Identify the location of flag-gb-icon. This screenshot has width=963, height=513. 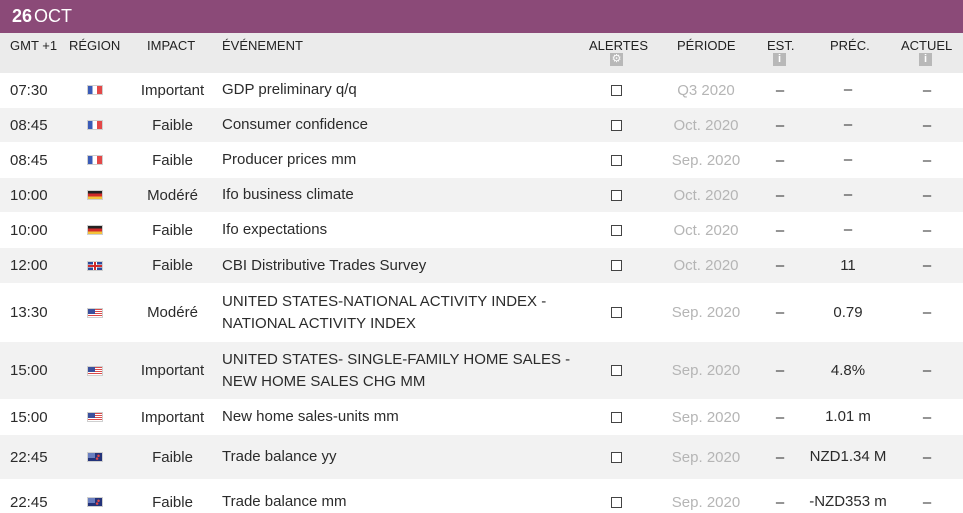
(95, 265).